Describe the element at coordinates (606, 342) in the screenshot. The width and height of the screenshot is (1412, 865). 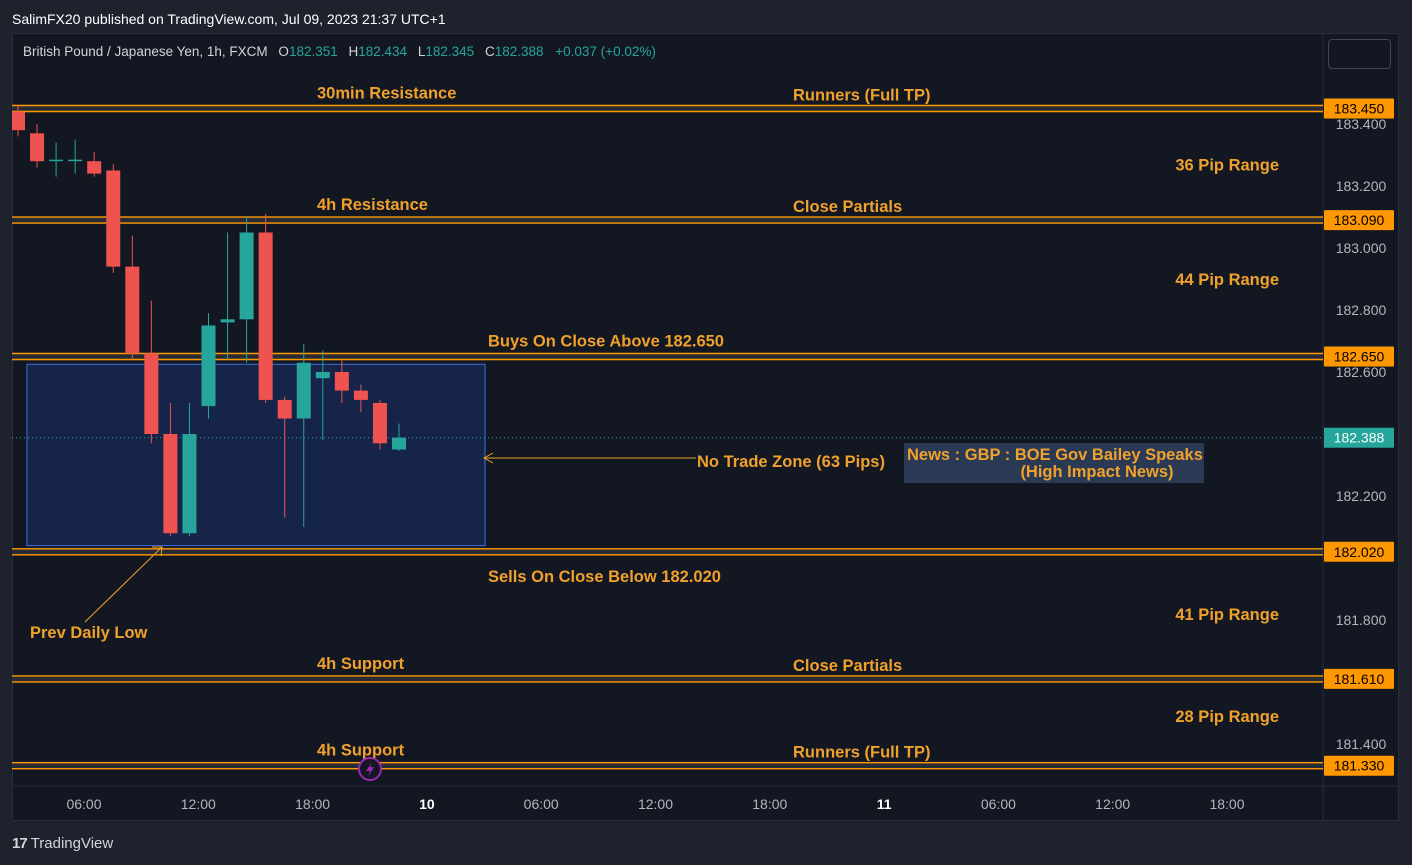
I see `buy-condition-label: Buys On Close Above 182.650` at that location.